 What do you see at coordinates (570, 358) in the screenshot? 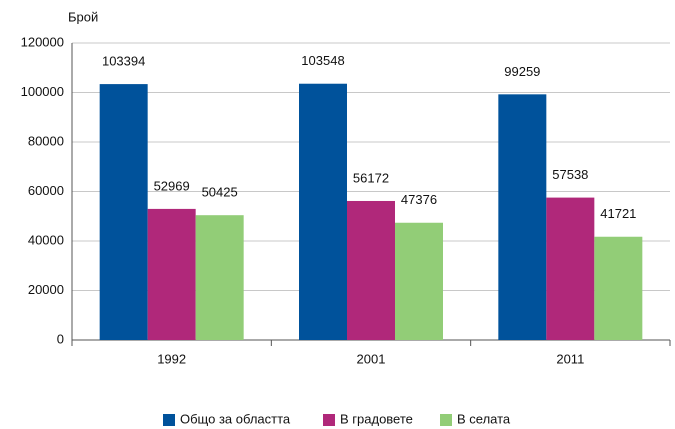
I see `x-tick-label: 2011` at bounding box center [570, 358].